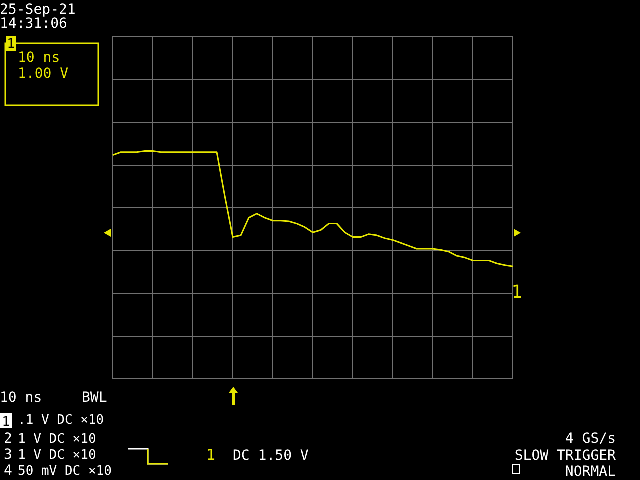  Describe the element at coordinates (61, 420) in the screenshot. I see `text: .1 V DC ×10` at that location.